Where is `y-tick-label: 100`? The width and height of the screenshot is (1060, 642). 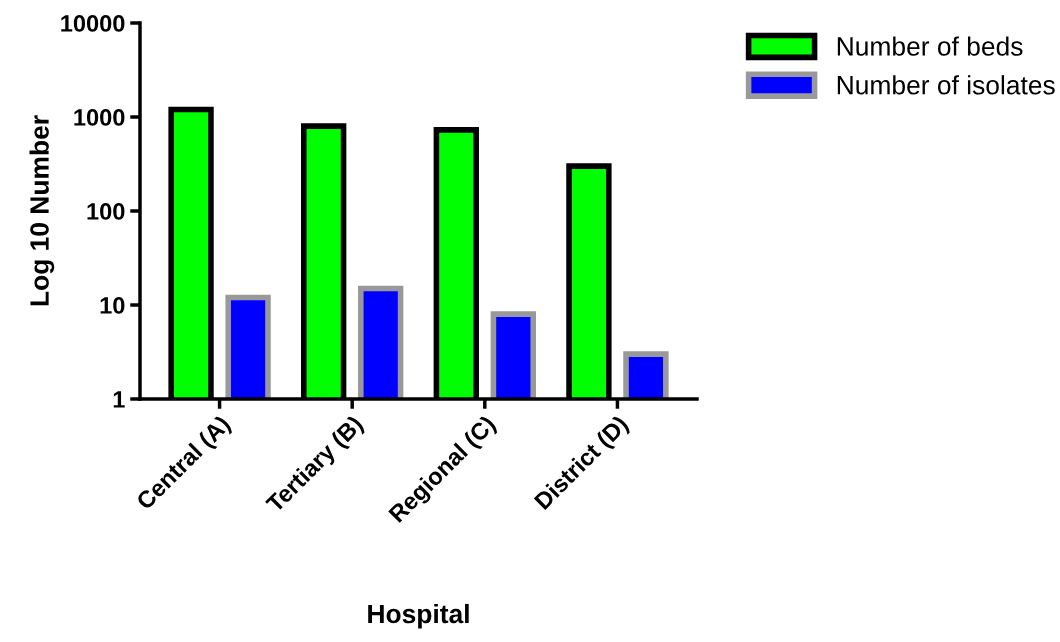 y-tick-label: 100 is located at coordinates (106, 211).